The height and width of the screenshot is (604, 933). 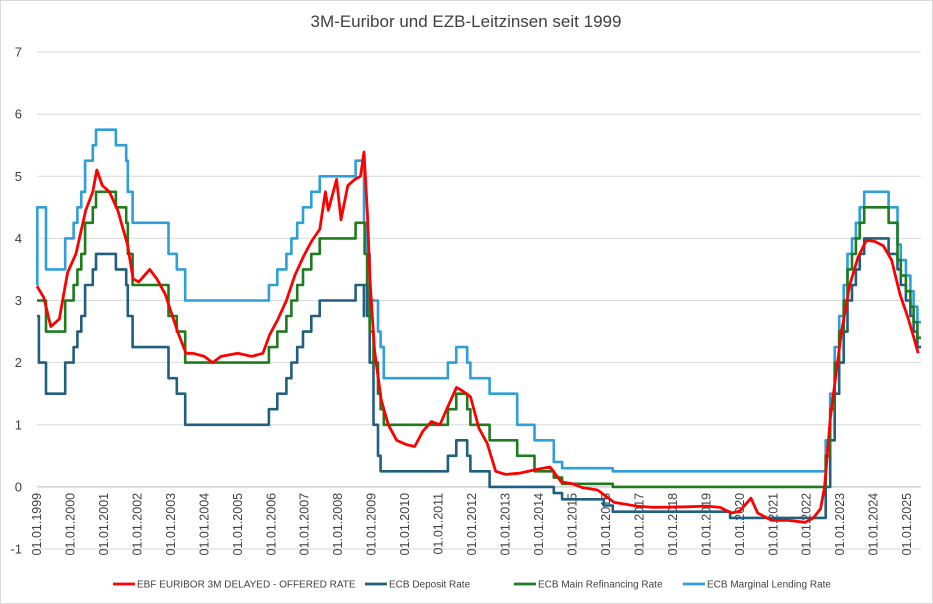 What do you see at coordinates (104, 524) in the screenshot?
I see `x-tick-label: 01.01.2001` at bounding box center [104, 524].